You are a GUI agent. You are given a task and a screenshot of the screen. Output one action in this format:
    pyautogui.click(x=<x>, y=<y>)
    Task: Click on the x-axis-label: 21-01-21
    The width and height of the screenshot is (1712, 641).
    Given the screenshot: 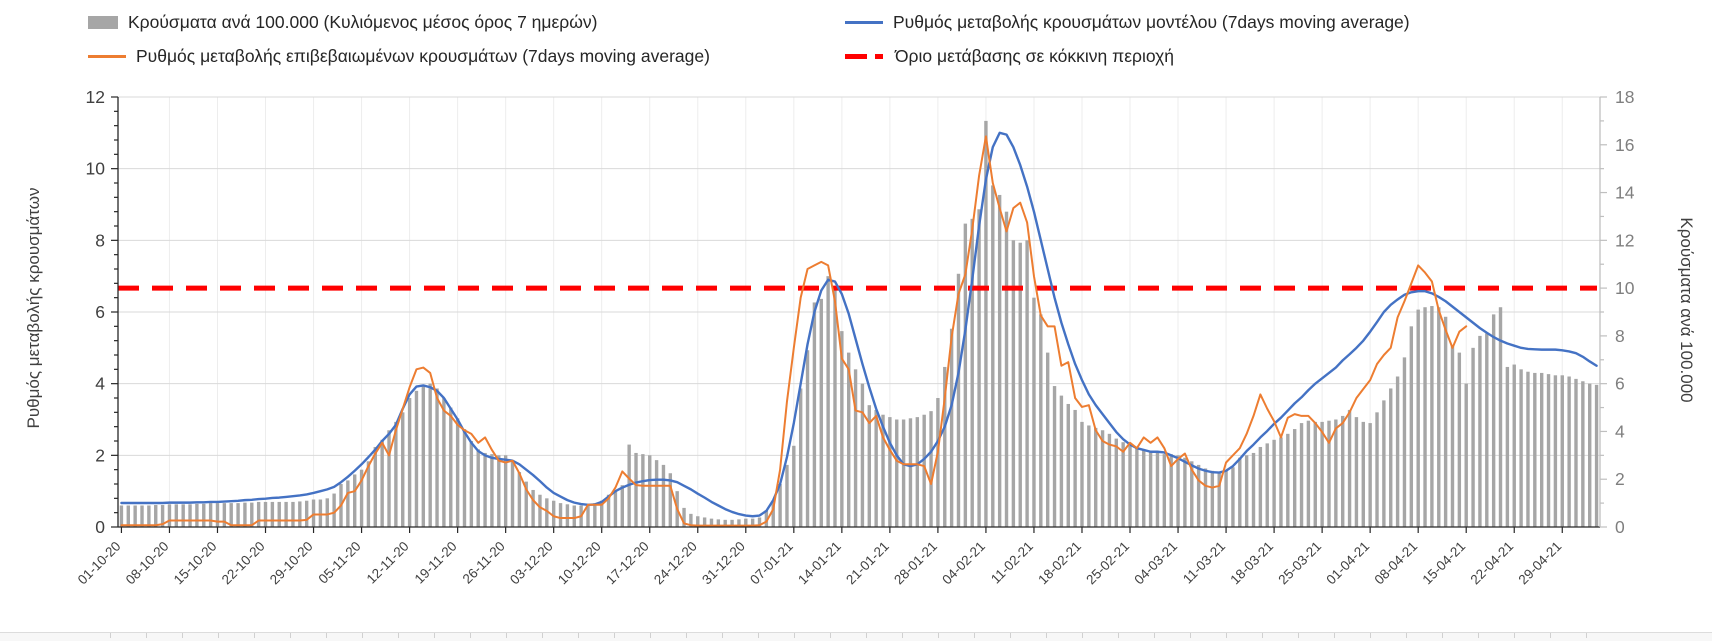 What is the action you would take?
    pyautogui.click(x=867, y=563)
    